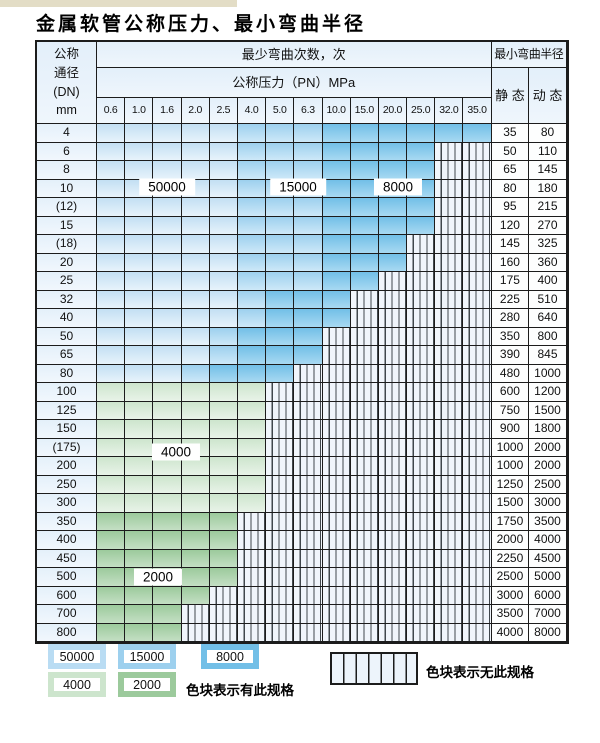  What do you see at coordinates (294, 83) in the screenshot?
I see `pressure-title-header: 公称压力（PN）MPa` at bounding box center [294, 83].